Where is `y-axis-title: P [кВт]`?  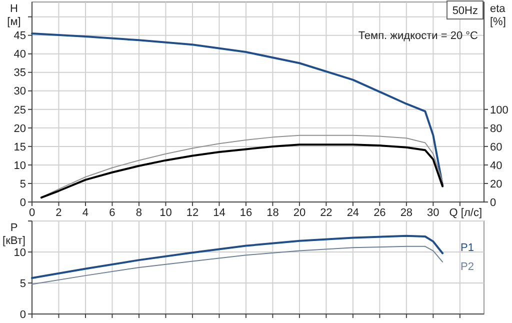 y-axis-title: P [кВт] is located at coordinates (14, 234).